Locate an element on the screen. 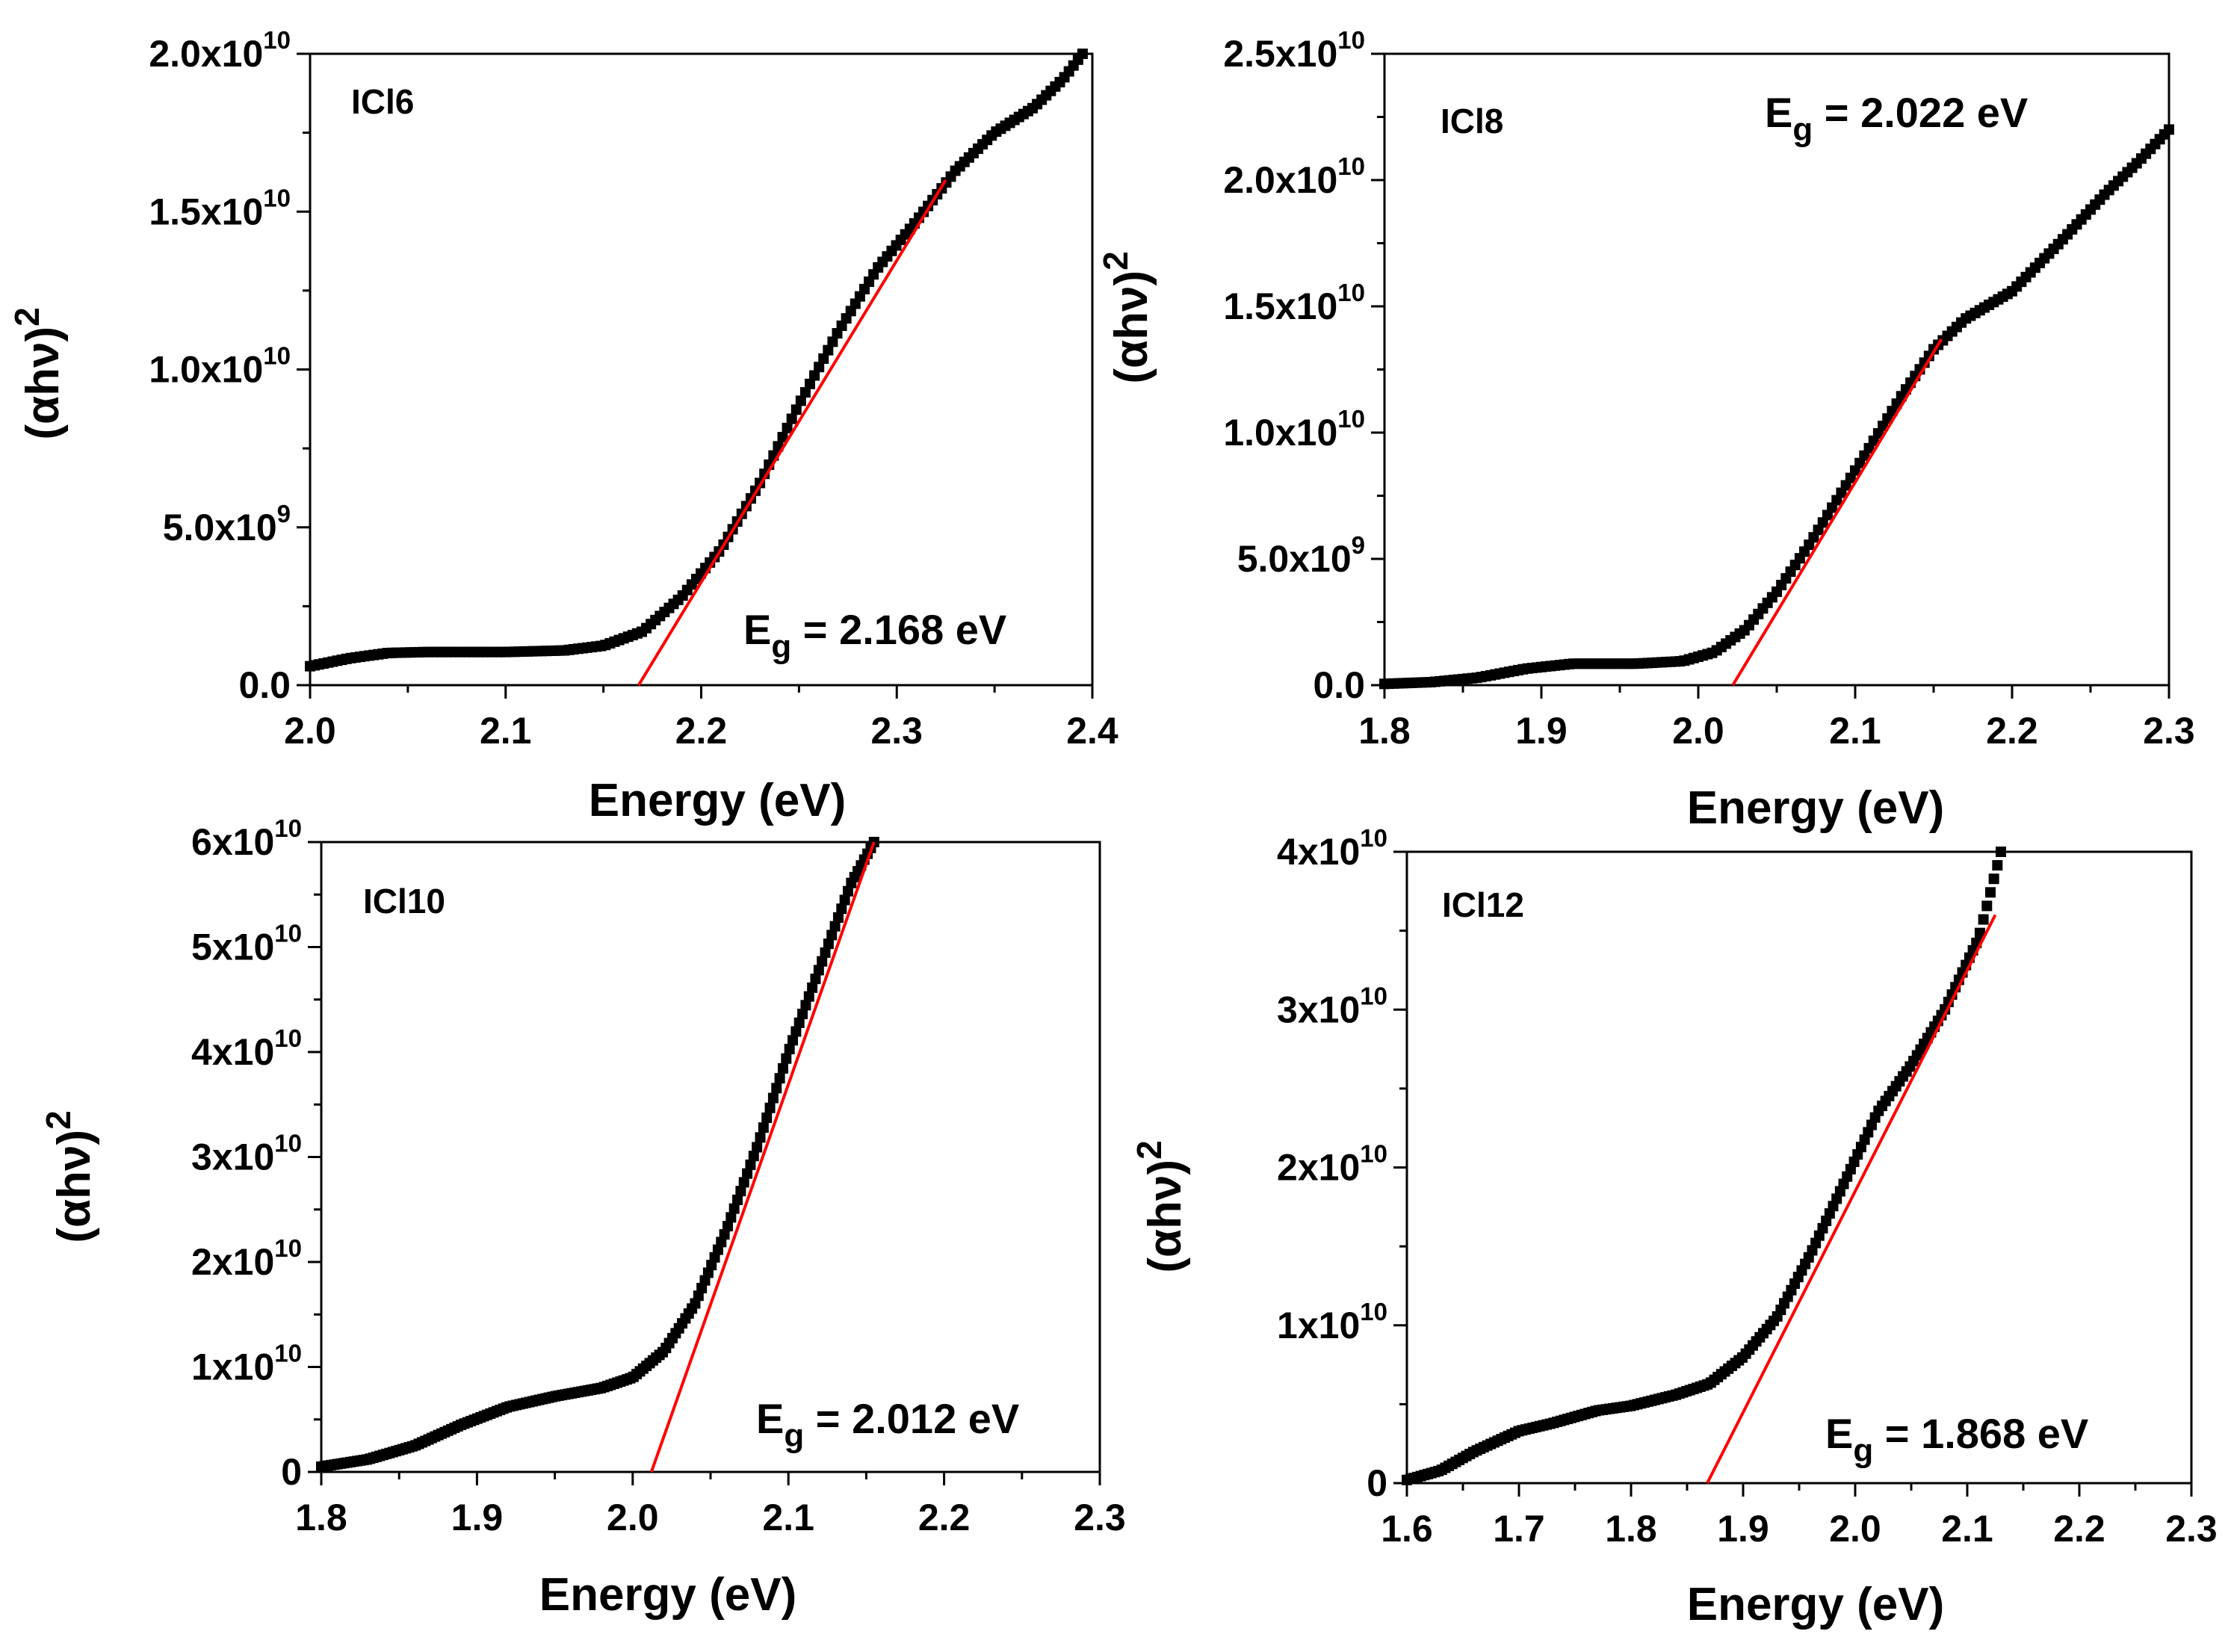  band-gap-annotation: Eg = 2.168 eV is located at coordinates (874, 635).